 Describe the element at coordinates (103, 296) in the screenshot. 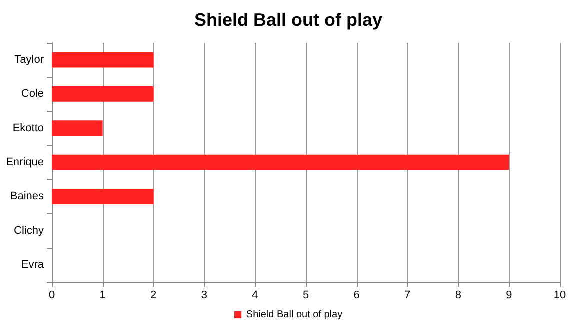

I see `x-tick-label: 1` at that location.